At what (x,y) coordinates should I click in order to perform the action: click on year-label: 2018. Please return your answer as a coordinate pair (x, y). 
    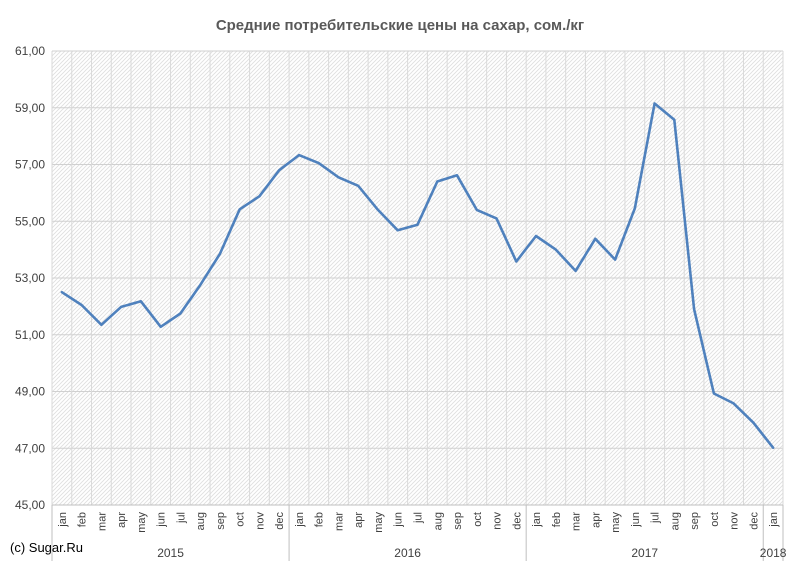
    Looking at the image, I should click on (773, 553).